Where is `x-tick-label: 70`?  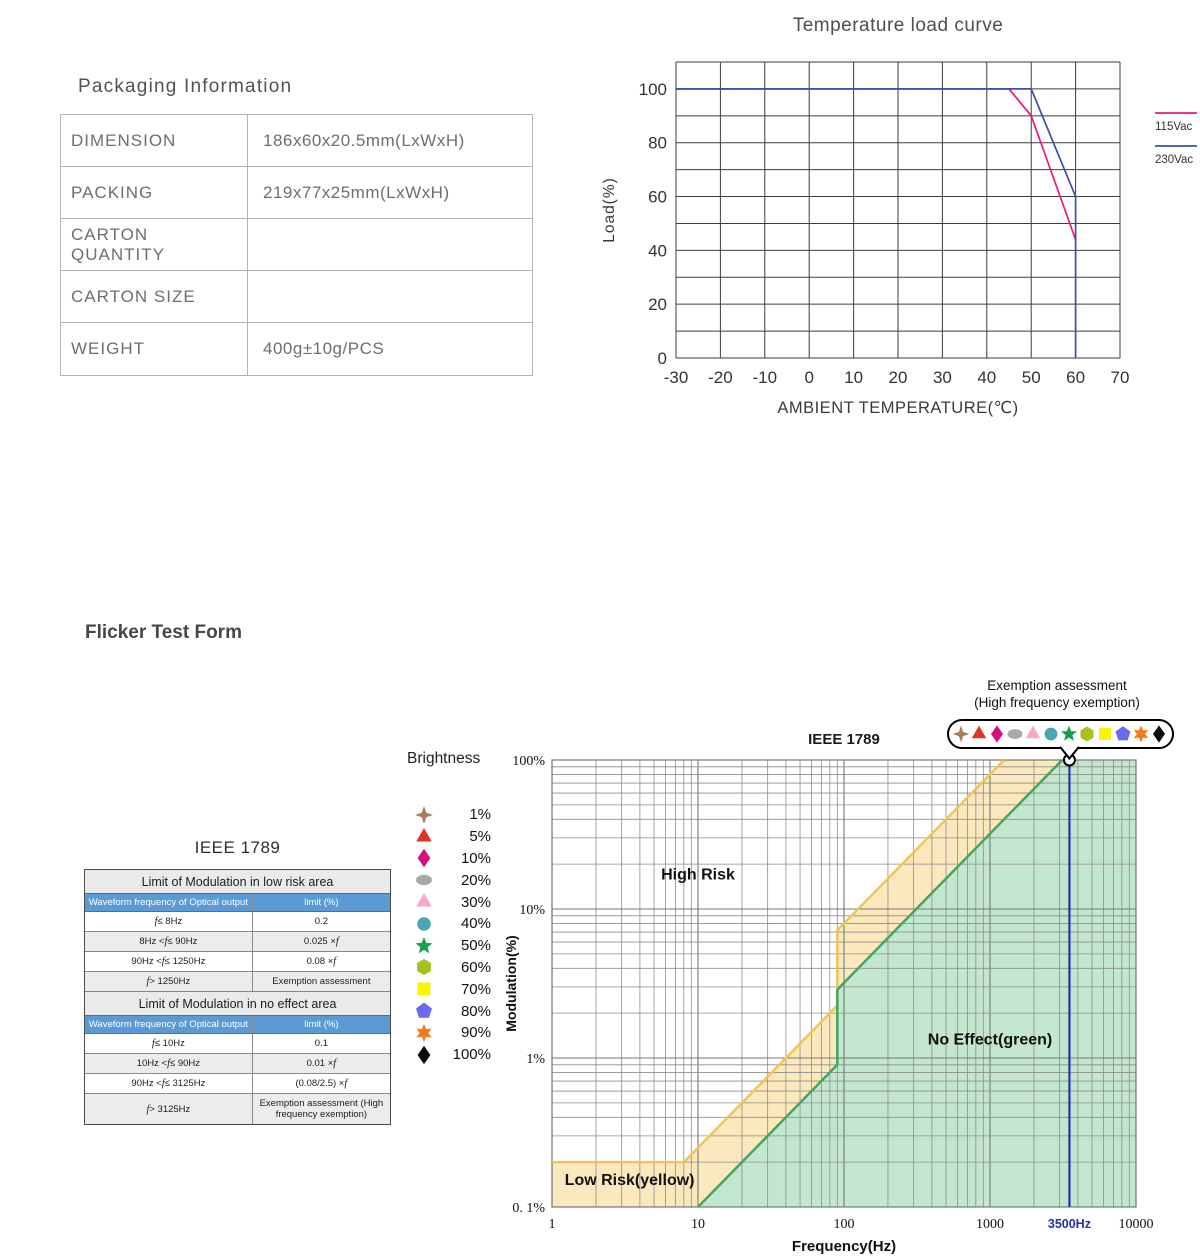 x-tick-label: 70 is located at coordinates (1120, 377).